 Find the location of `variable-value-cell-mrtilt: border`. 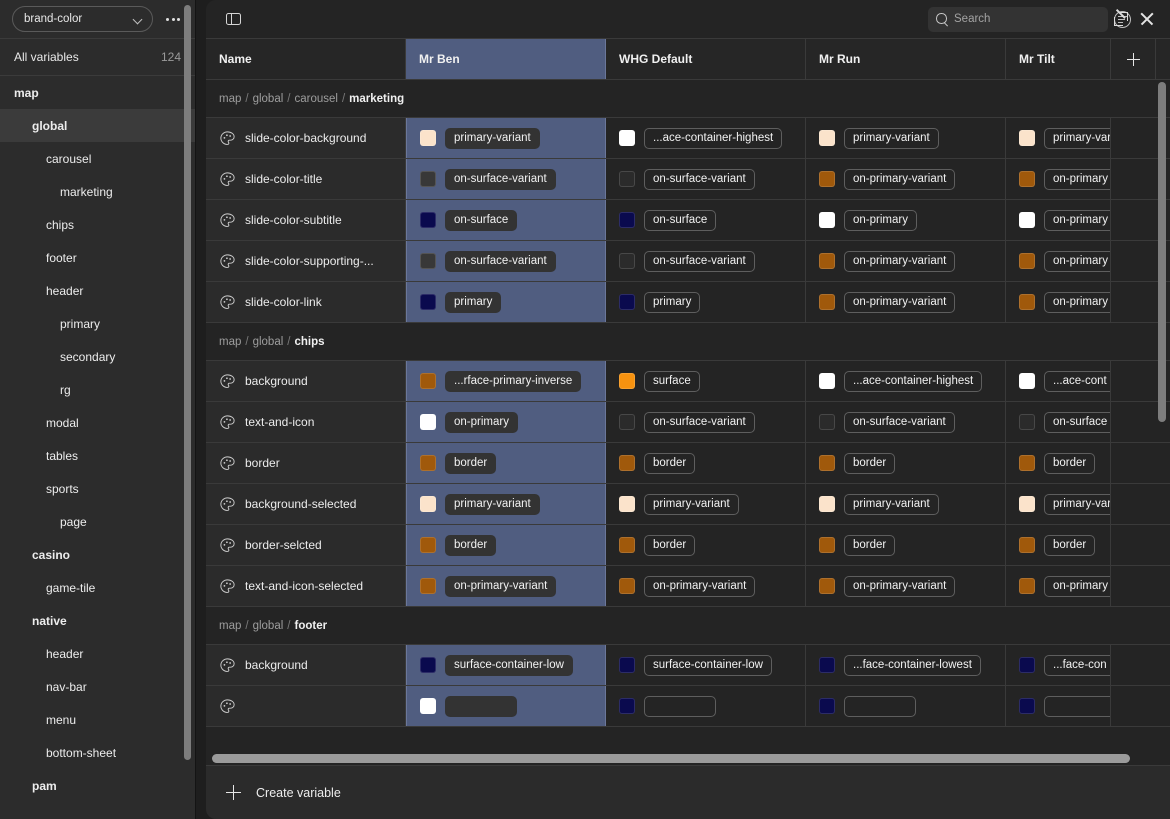

variable-value-cell-mrtilt: border is located at coordinates (1058, 545).